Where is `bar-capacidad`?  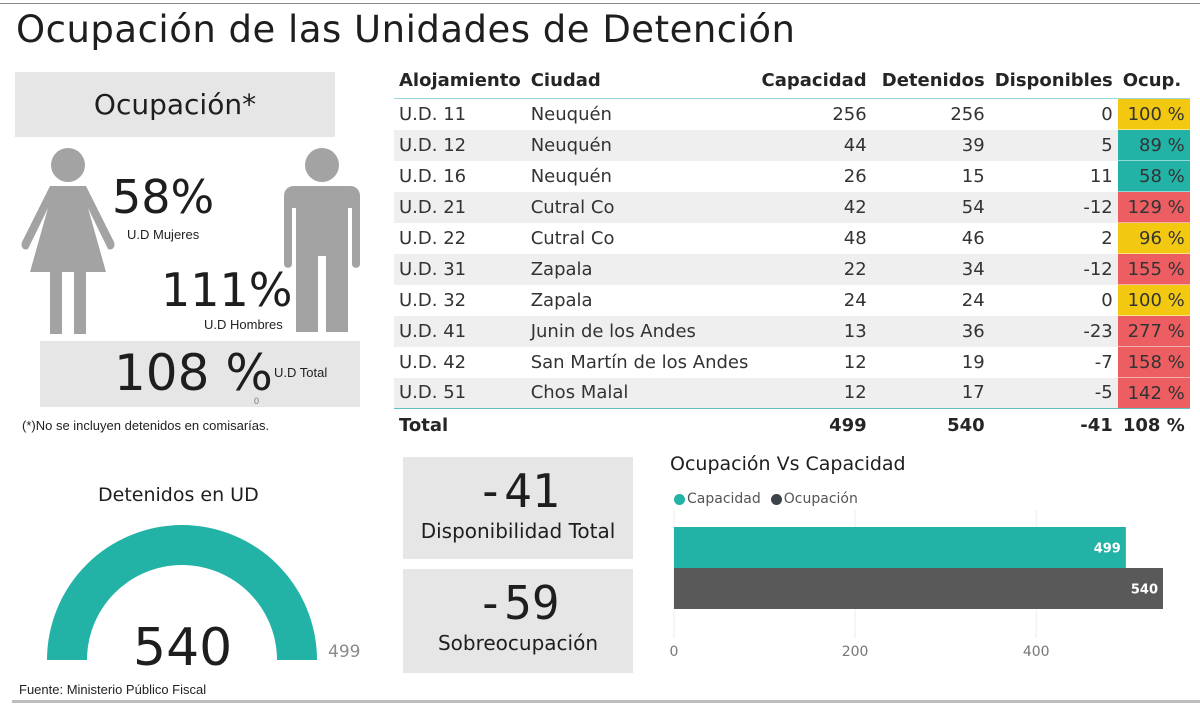 bar-capacidad is located at coordinates (900, 547).